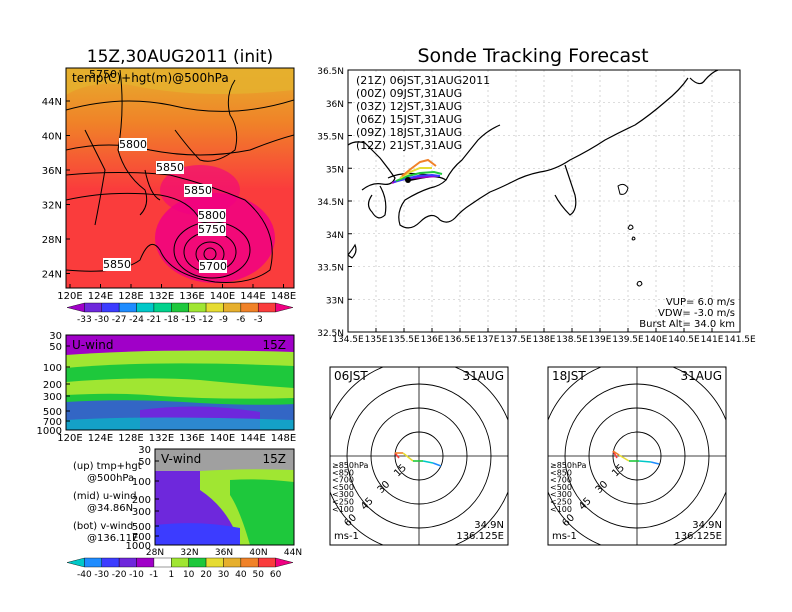  What do you see at coordinates (687, 324) in the screenshot?
I see `sonde-param: Burst Alt= 34.0 km` at bounding box center [687, 324].